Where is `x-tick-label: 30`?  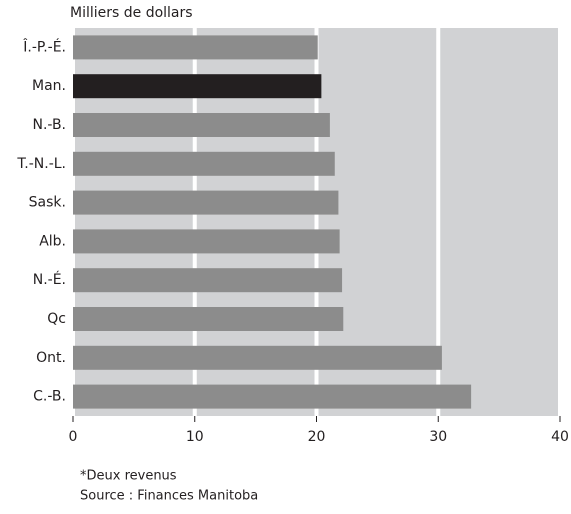
x-tick-label: 30 is located at coordinates (438, 437).